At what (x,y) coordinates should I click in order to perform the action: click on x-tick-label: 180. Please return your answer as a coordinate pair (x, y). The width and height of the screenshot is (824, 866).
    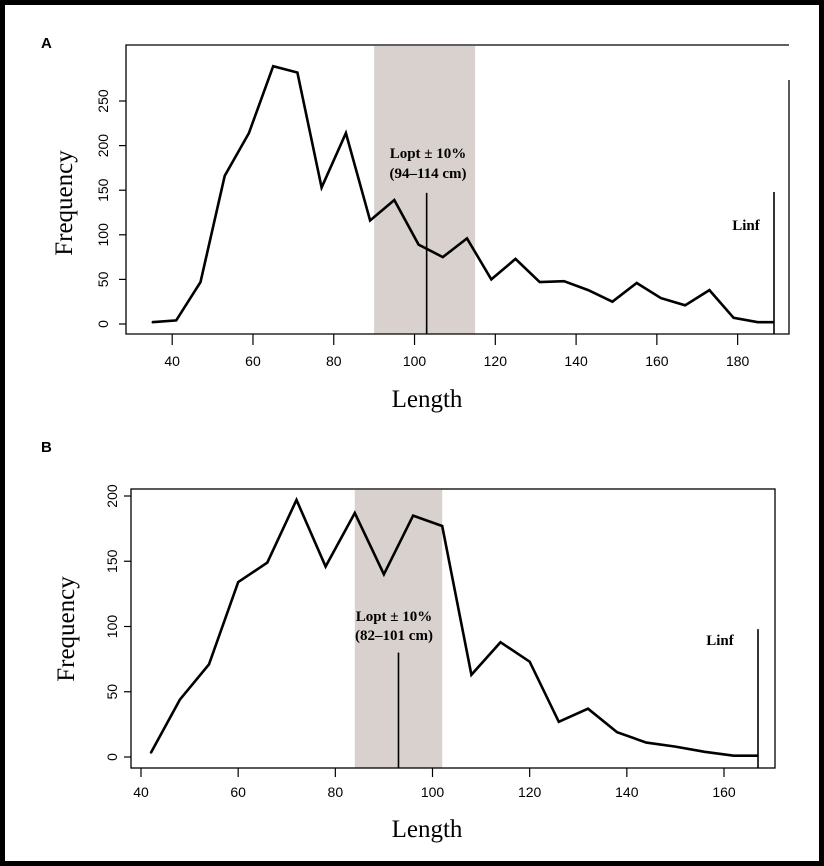
    Looking at the image, I should click on (738, 361).